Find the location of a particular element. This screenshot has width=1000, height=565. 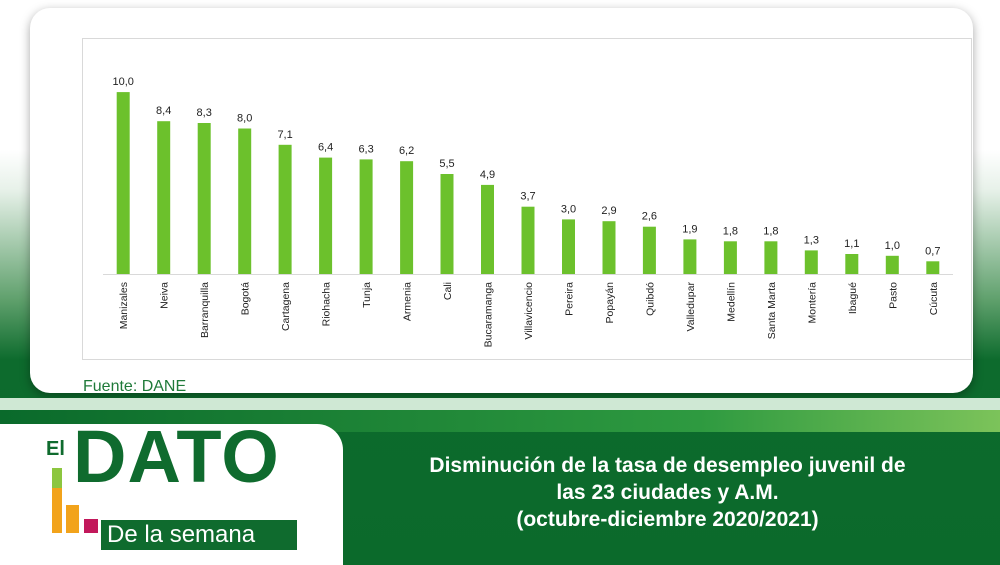

value-label-3: 8,0 is located at coordinates (244, 119).